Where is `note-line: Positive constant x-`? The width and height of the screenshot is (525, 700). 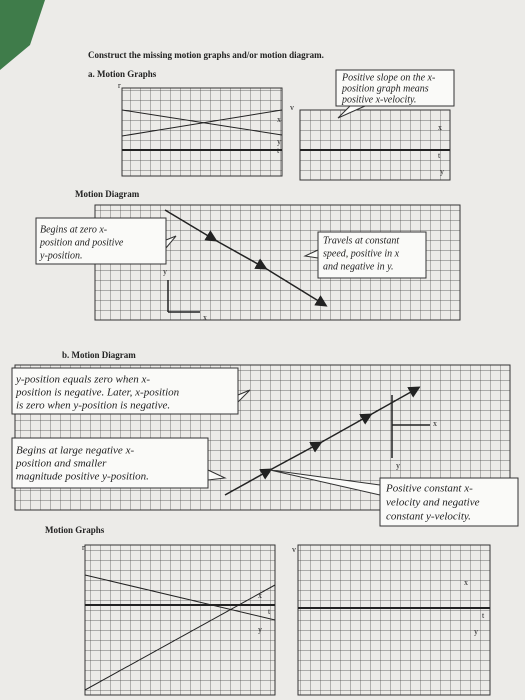
note-line: Positive constant x- is located at coordinates (429, 489).